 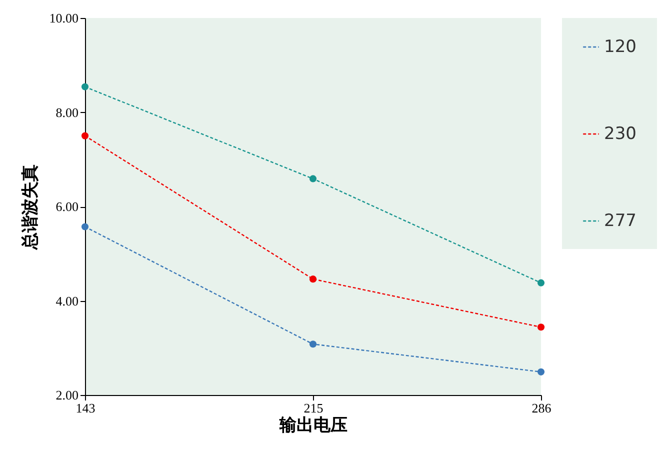 I want to click on y-tick-label: 10.00, so click(x=63, y=18).